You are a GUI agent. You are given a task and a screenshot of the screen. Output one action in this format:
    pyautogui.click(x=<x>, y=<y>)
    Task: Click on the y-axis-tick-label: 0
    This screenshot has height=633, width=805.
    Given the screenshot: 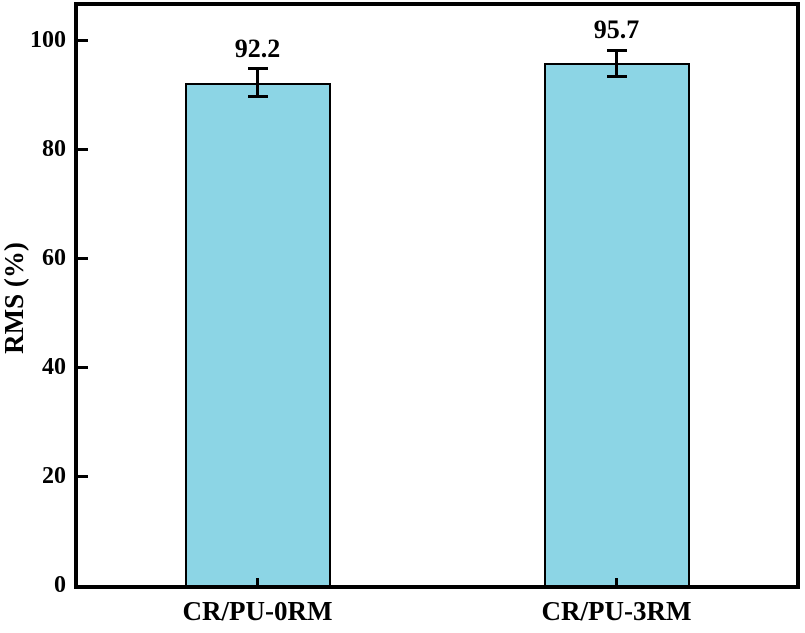 What is the action you would take?
    pyautogui.click(x=60, y=585)
    